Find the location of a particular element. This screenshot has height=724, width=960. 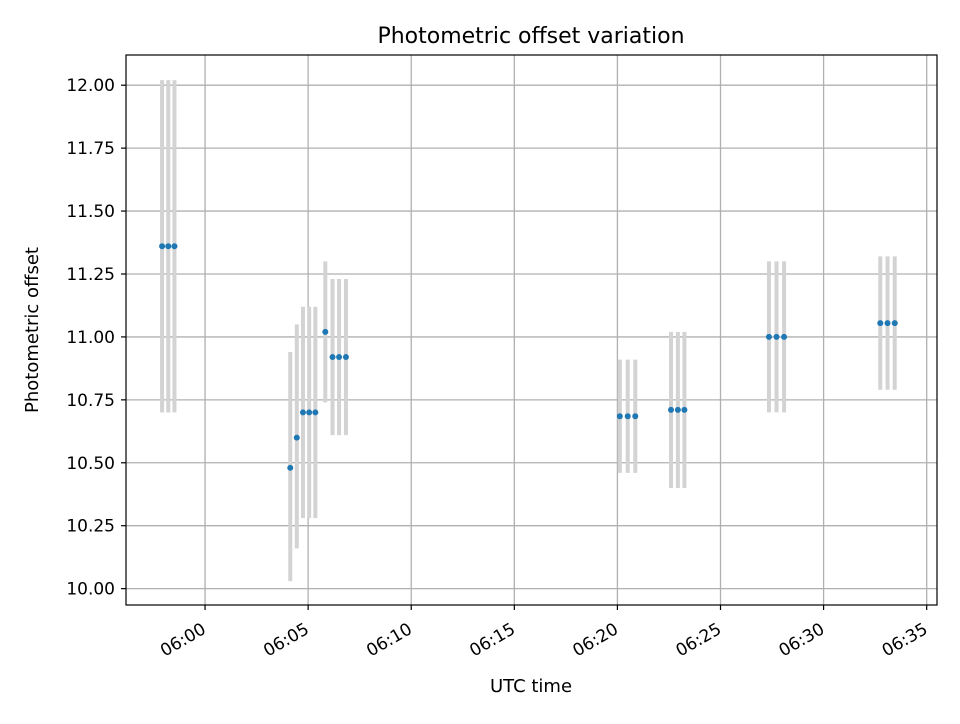

y-tick-label: 10.50 is located at coordinates (90, 464).